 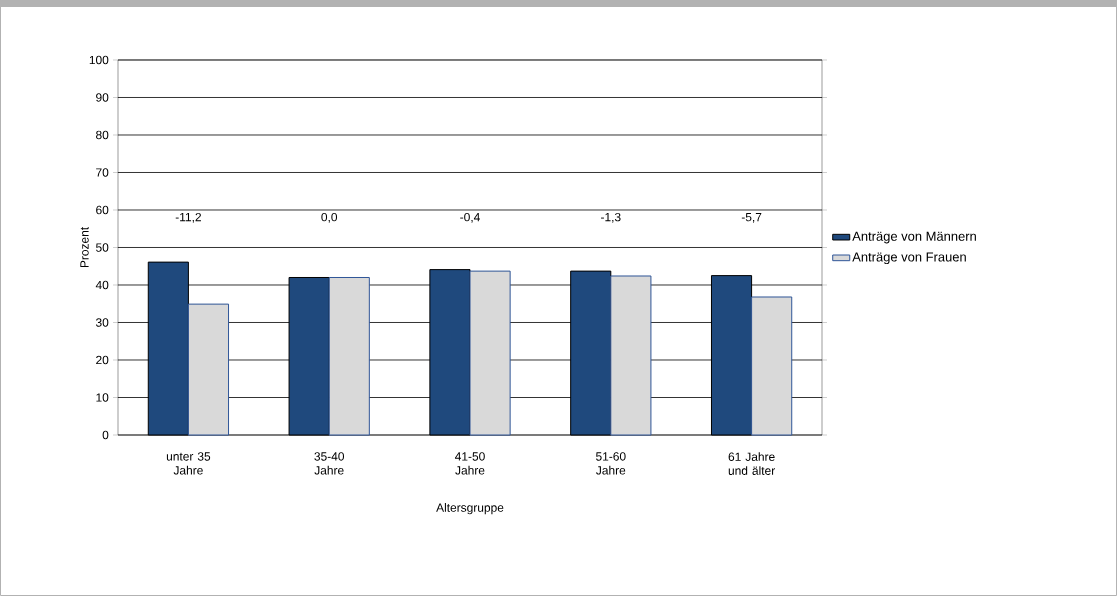 What do you see at coordinates (99, 60) in the screenshot?
I see `y-tick-label: 100` at bounding box center [99, 60].